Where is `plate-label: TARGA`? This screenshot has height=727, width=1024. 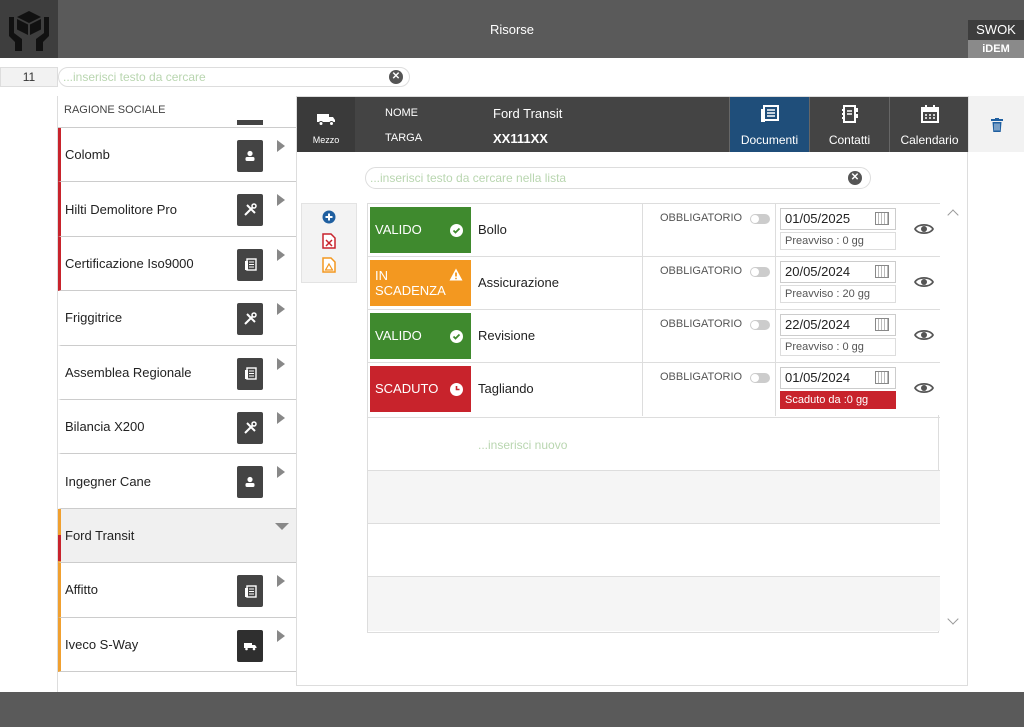
plate-label: TARGA is located at coordinates (404, 138).